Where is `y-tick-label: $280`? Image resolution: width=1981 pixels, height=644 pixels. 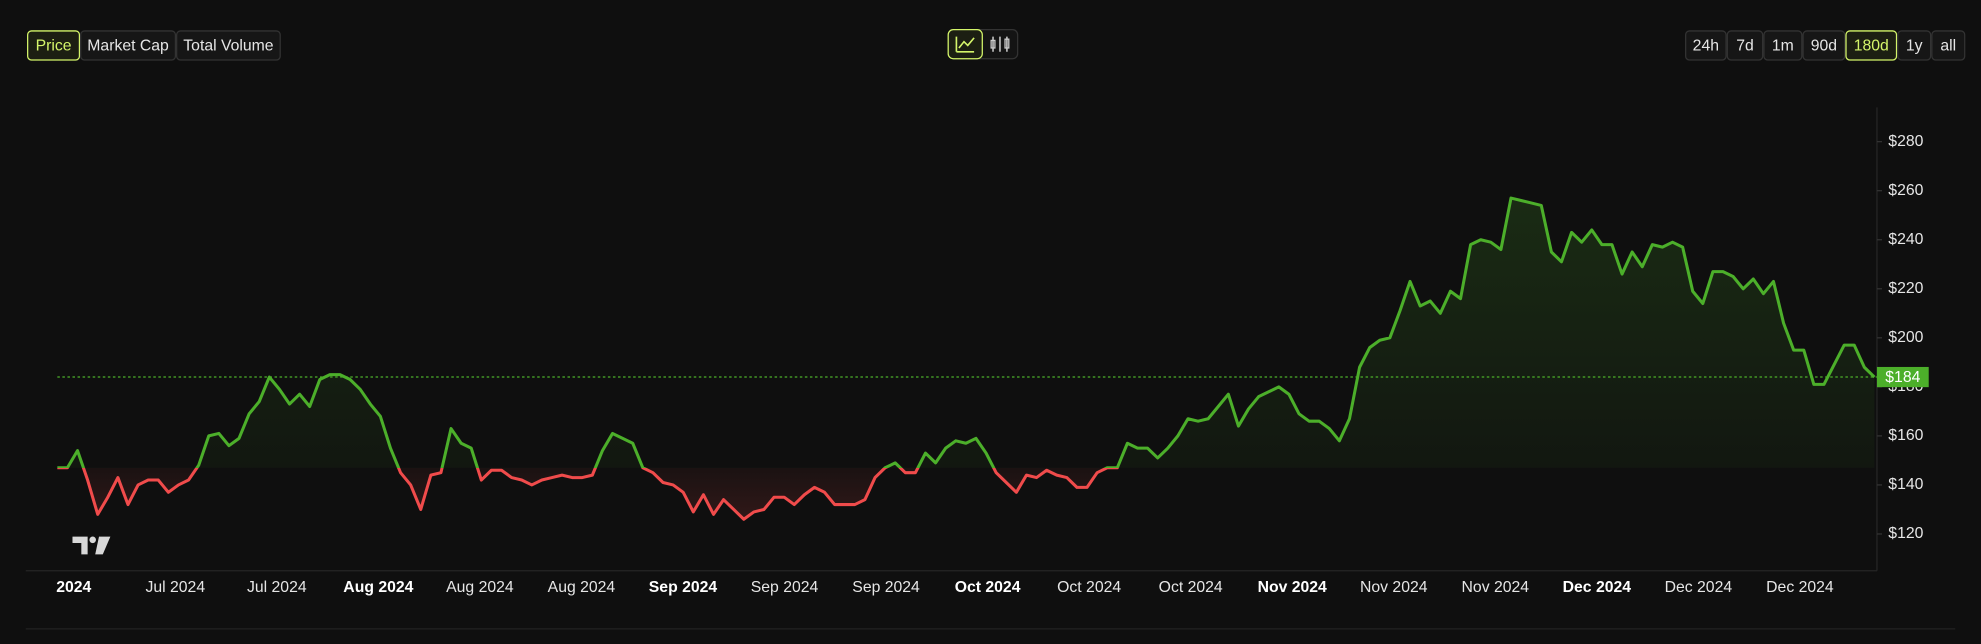
y-tick-label: $280 is located at coordinates (1905, 141).